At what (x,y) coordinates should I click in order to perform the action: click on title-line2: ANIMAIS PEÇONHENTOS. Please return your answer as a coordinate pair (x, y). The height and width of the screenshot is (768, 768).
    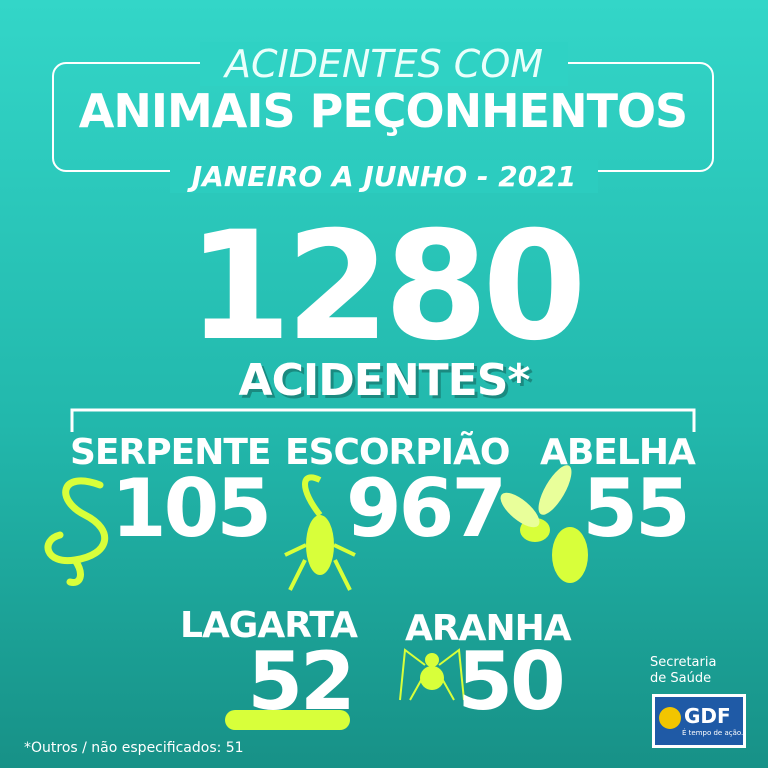
    Looking at the image, I should click on (383, 111).